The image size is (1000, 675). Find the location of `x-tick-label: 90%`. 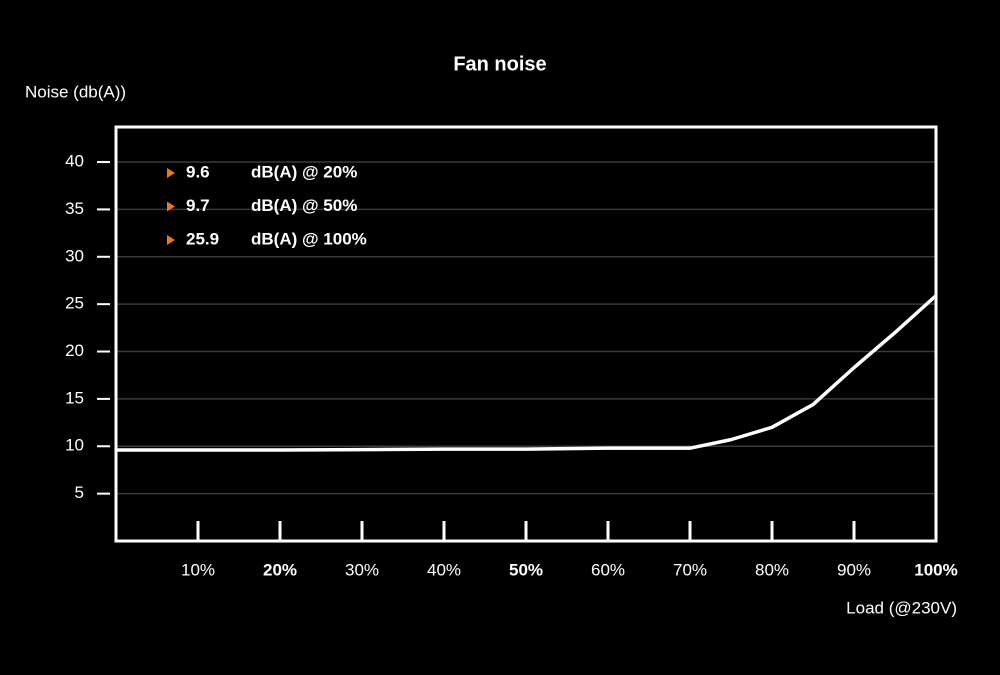

x-tick-label: 90% is located at coordinates (854, 569).